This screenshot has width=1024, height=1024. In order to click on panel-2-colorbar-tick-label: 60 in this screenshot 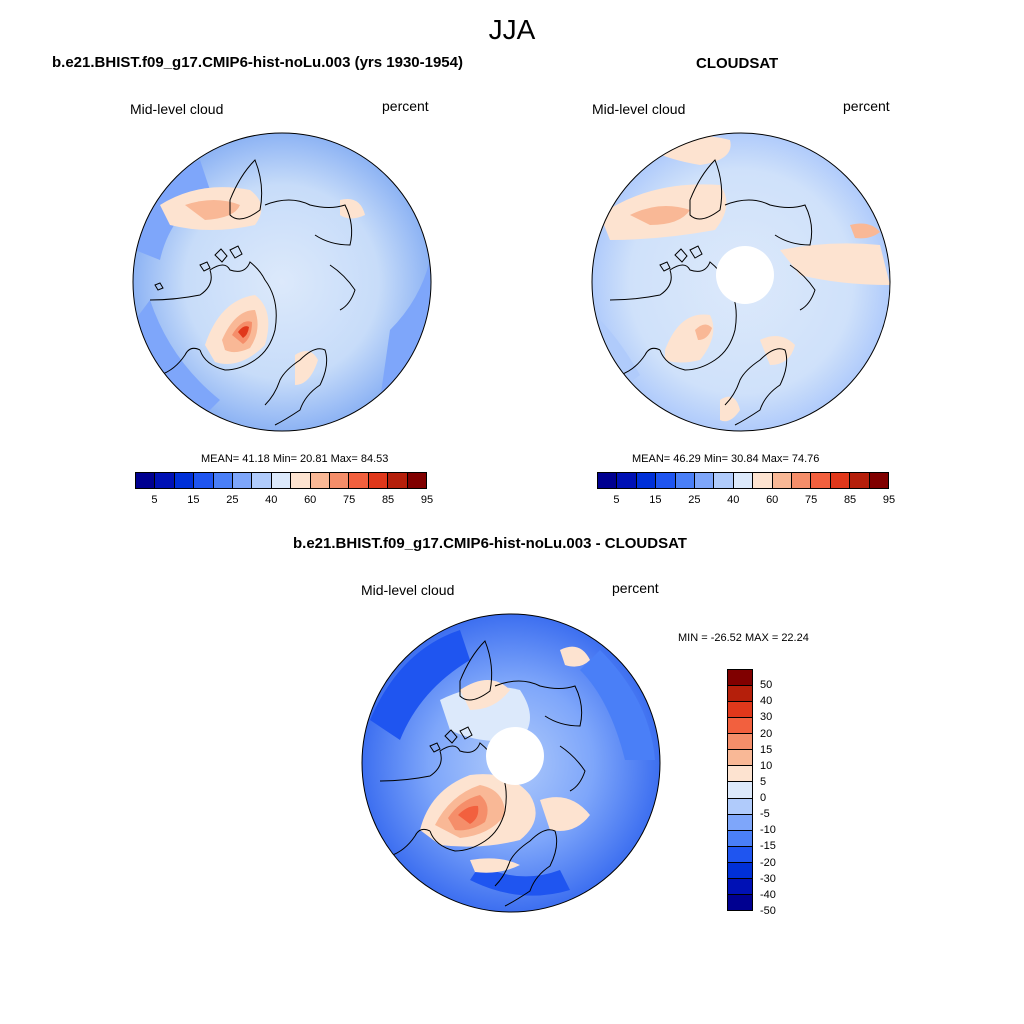, I will do `click(772, 500)`.